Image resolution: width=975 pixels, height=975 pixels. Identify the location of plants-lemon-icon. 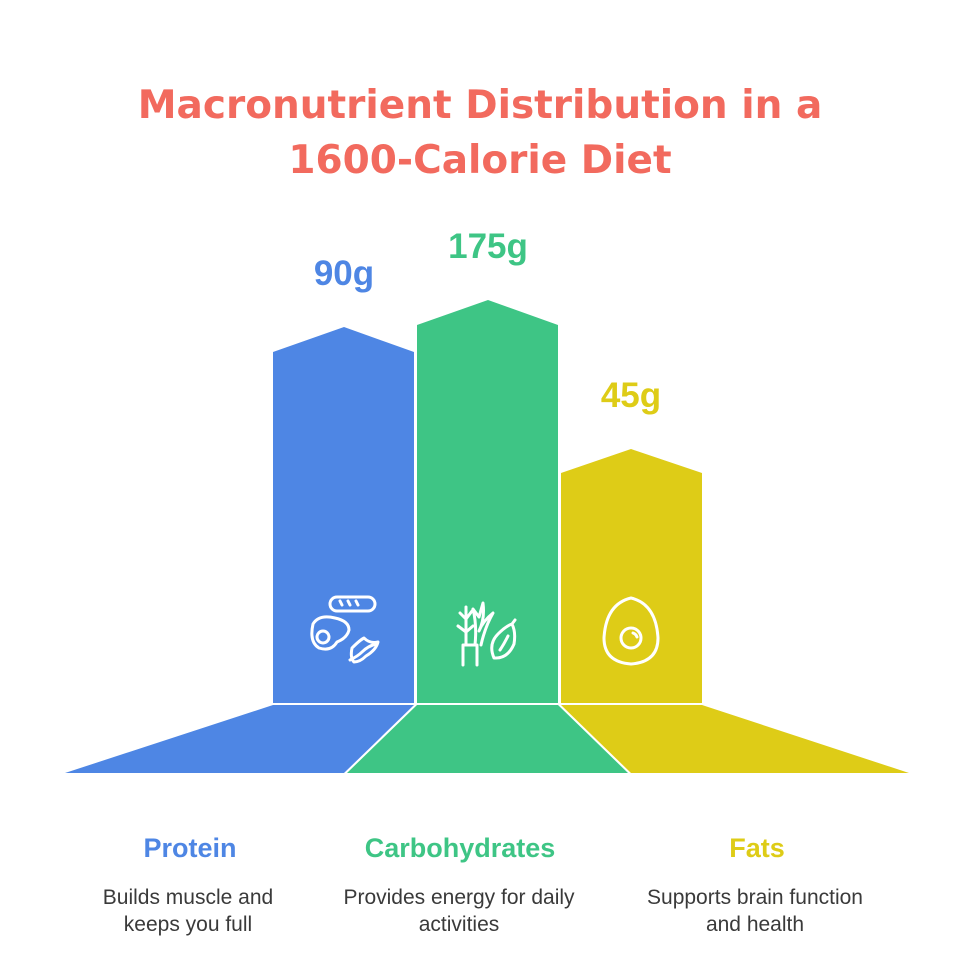
(486, 634).